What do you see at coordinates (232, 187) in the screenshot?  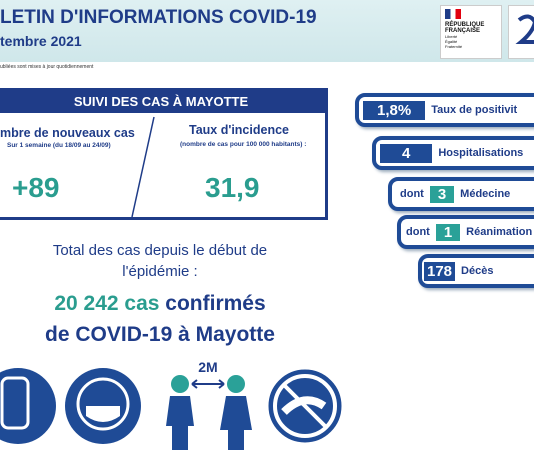 I see `value: 31,9` at bounding box center [232, 187].